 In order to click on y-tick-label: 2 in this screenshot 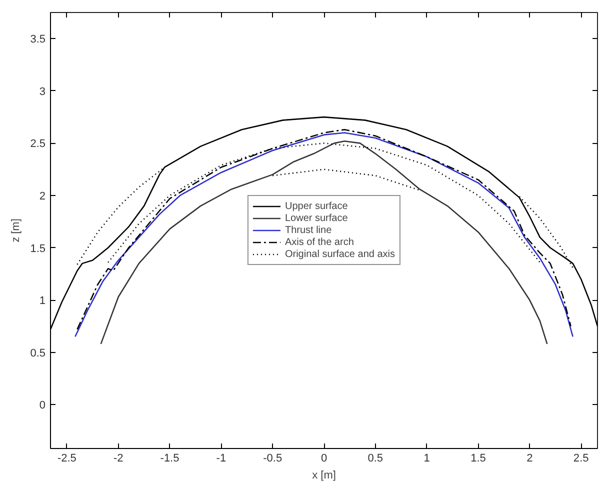, I will do `click(42, 196)`.